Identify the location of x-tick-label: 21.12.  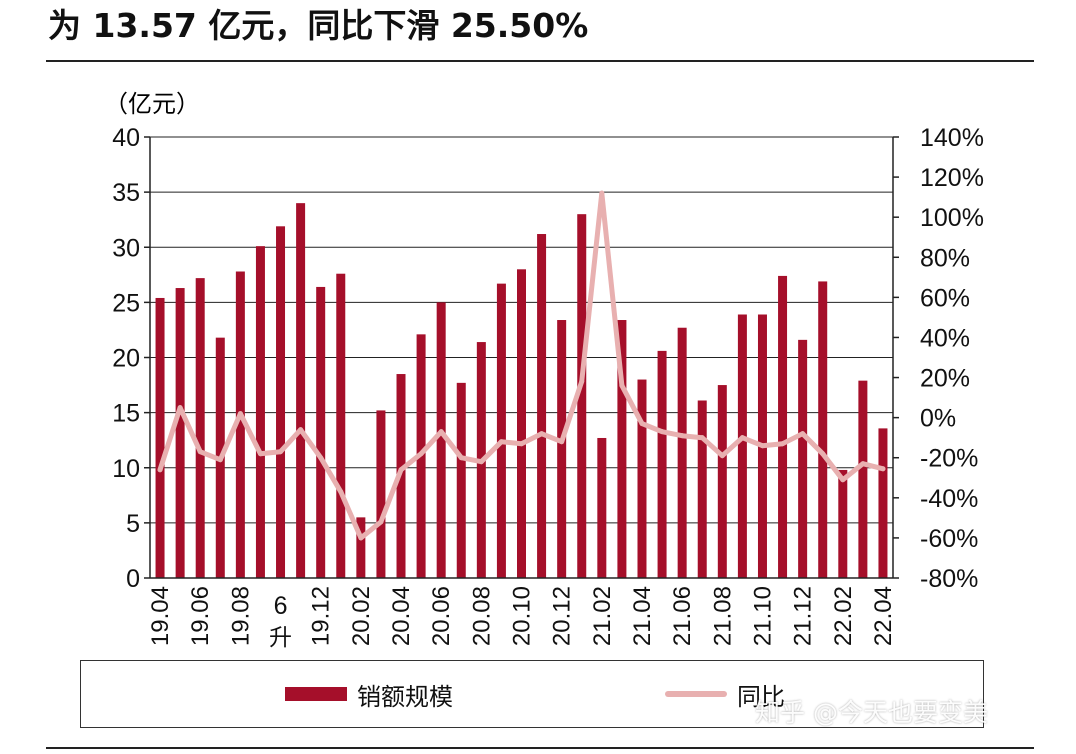
(803, 616).